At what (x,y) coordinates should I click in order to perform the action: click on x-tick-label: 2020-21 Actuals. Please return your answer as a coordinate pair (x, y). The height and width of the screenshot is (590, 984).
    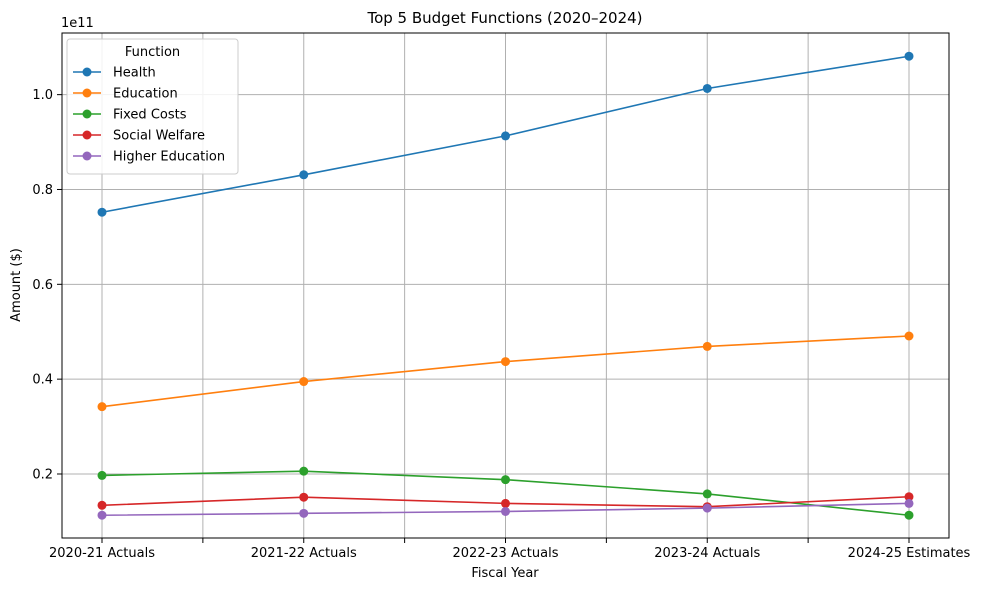
    Looking at the image, I should click on (102, 553).